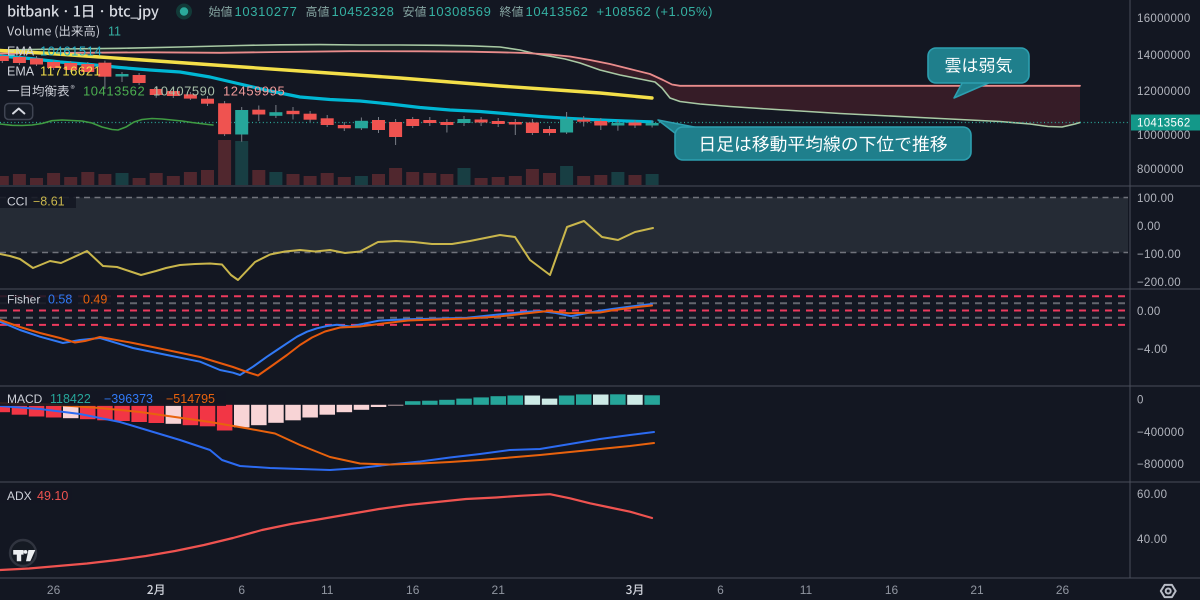  I want to click on svg-text: −100.00, so click(1159, 255).